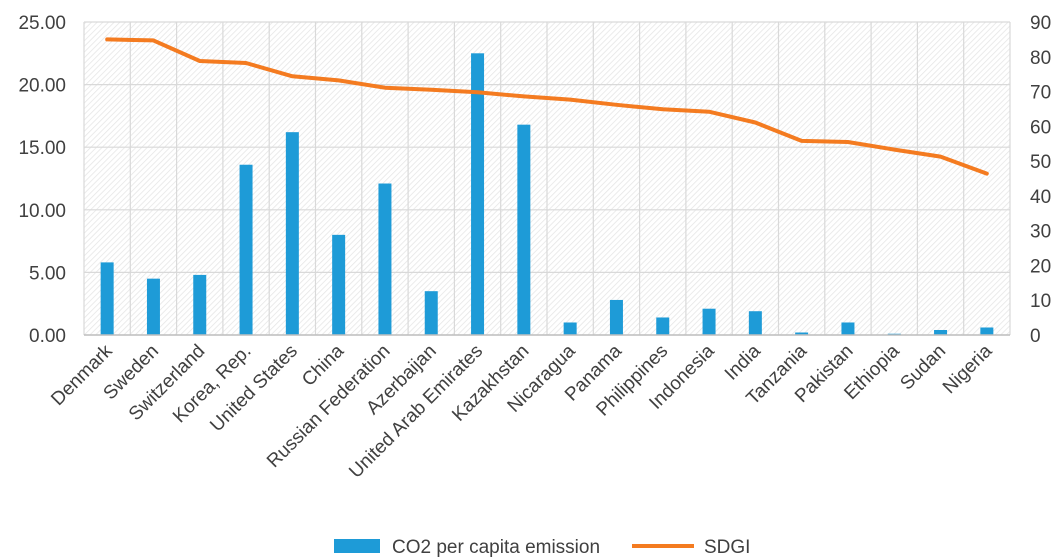 This screenshot has width=1056, height=558. I want to click on legend-line-label: SDGI, so click(727, 547).